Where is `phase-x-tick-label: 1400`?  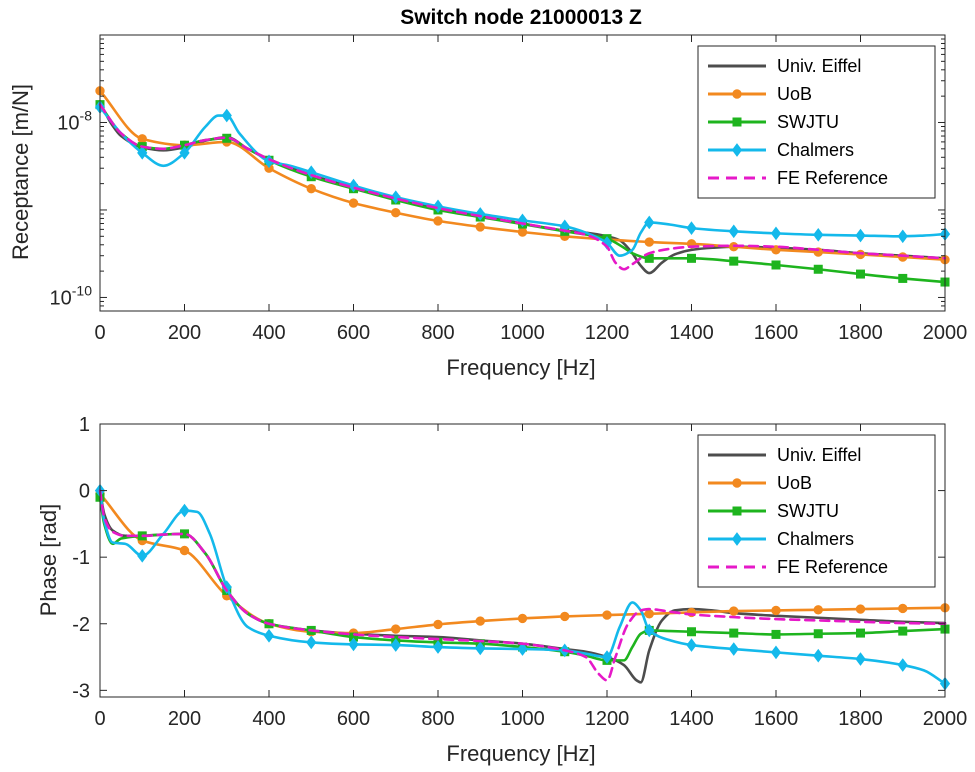 phase-x-tick-label: 1400 is located at coordinates (691, 719).